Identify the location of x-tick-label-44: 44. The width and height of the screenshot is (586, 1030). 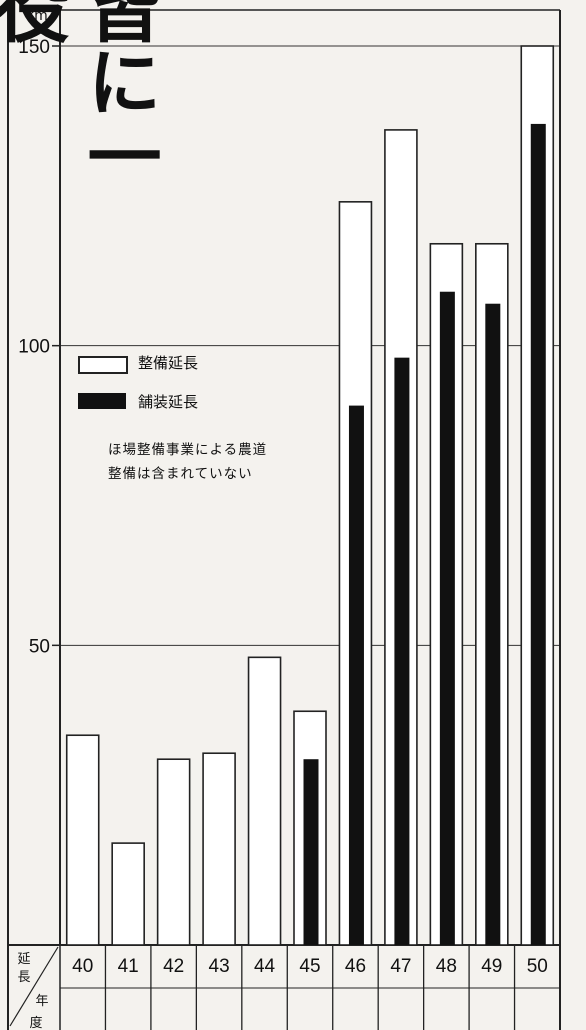
(265, 966).